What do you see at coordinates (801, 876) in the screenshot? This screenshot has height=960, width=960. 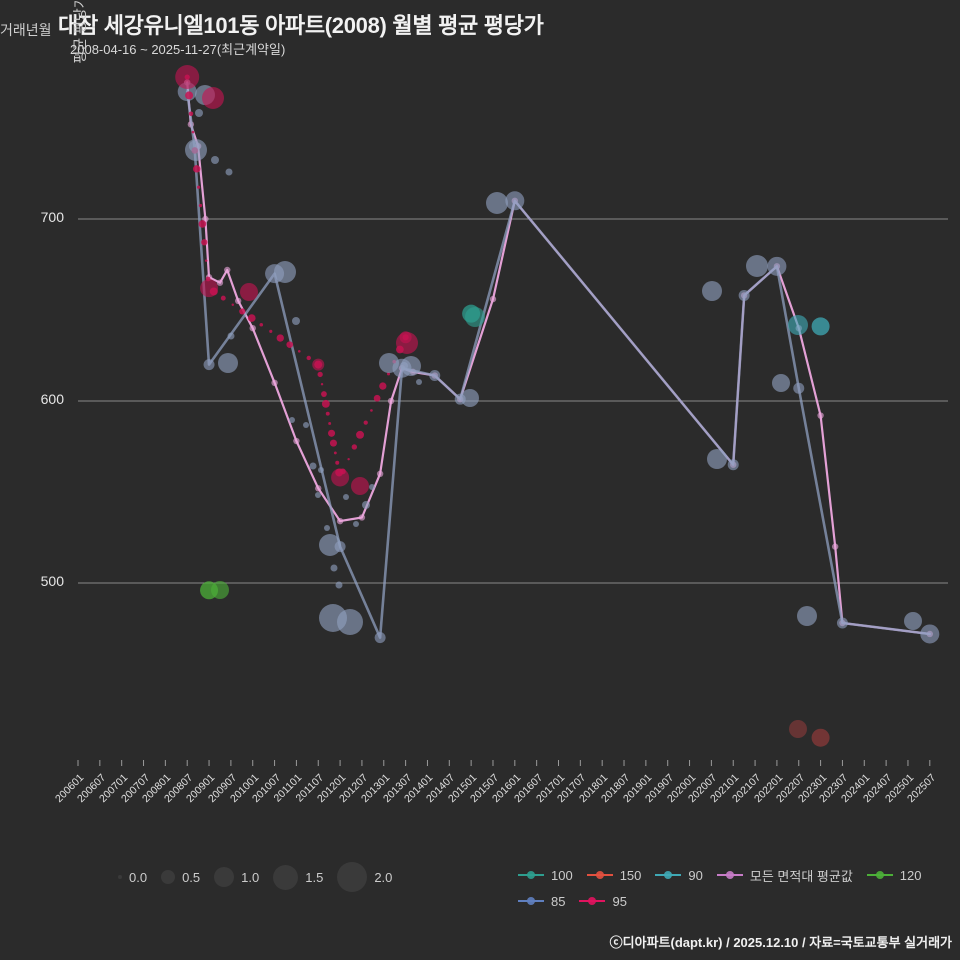 I see `series-legend-label: 모든 면적대 평균값` at bounding box center [801, 876].